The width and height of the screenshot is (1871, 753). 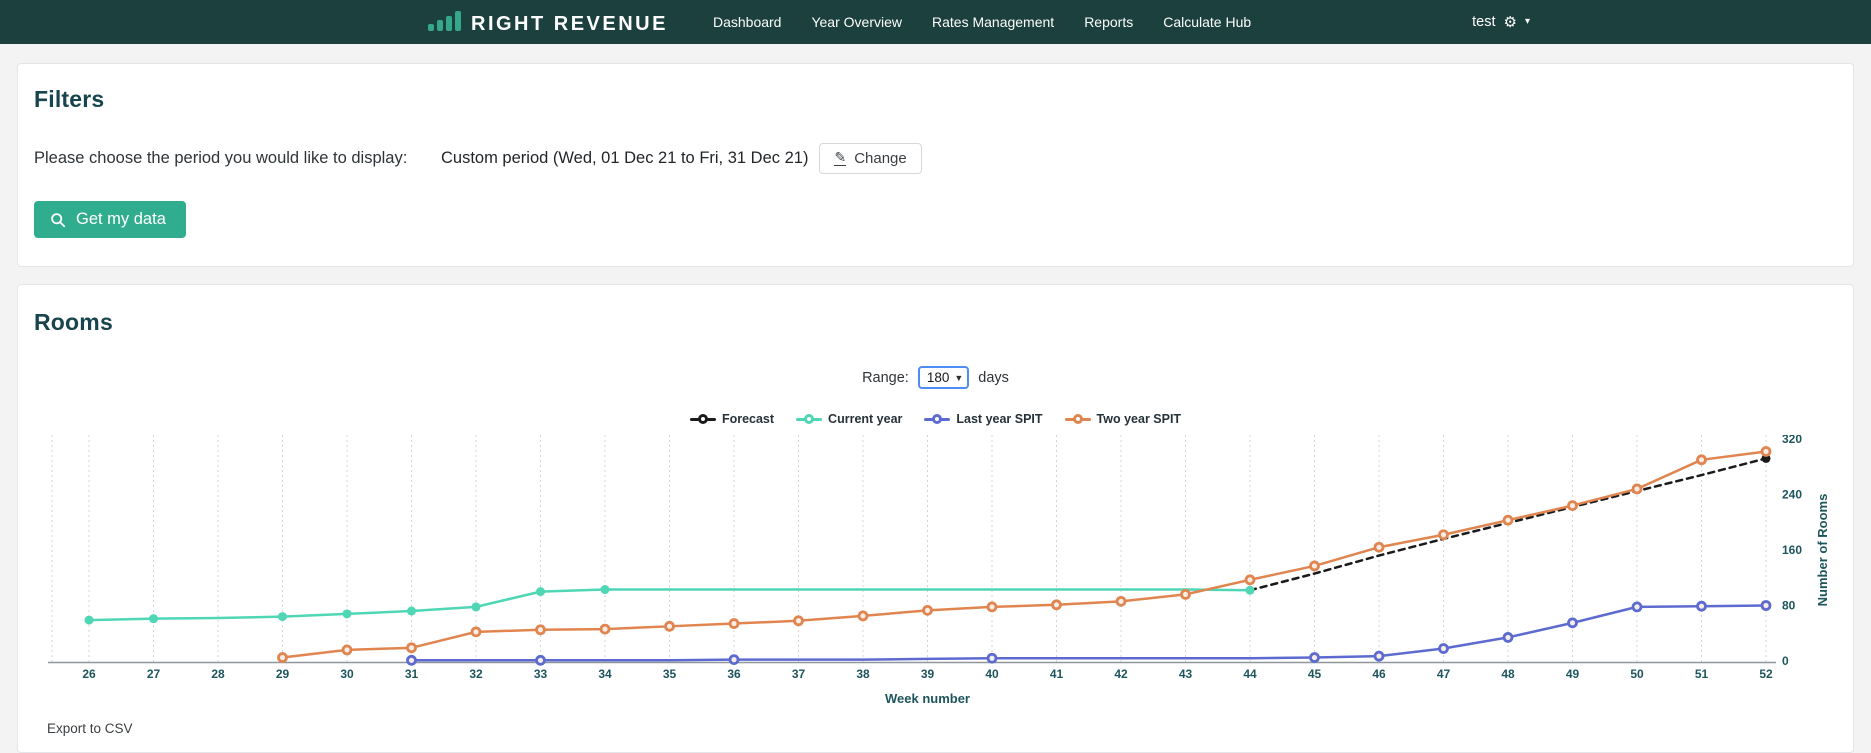 I want to click on y-tick-label: 320, so click(x=1792, y=440).